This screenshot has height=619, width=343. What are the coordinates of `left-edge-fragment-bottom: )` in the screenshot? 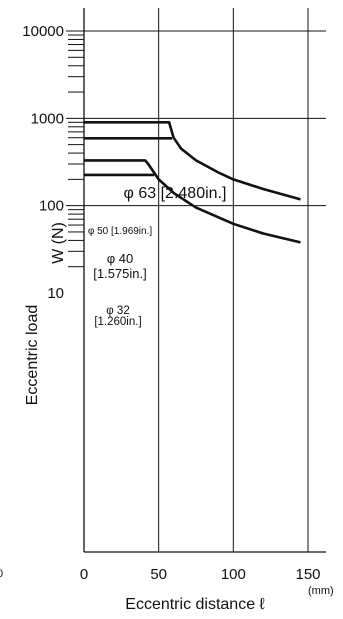 It's located at (0, 589).